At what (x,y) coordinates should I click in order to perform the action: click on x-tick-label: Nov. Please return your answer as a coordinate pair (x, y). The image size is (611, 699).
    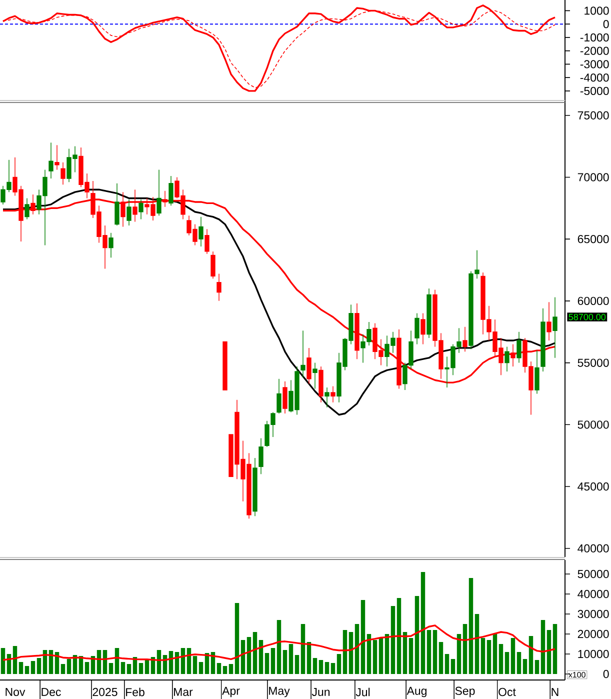
    Looking at the image, I should click on (16, 692).